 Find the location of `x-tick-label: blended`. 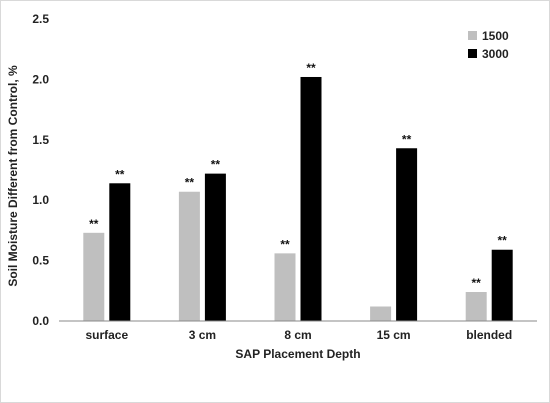

x-tick-label: blended is located at coordinates (489, 335).